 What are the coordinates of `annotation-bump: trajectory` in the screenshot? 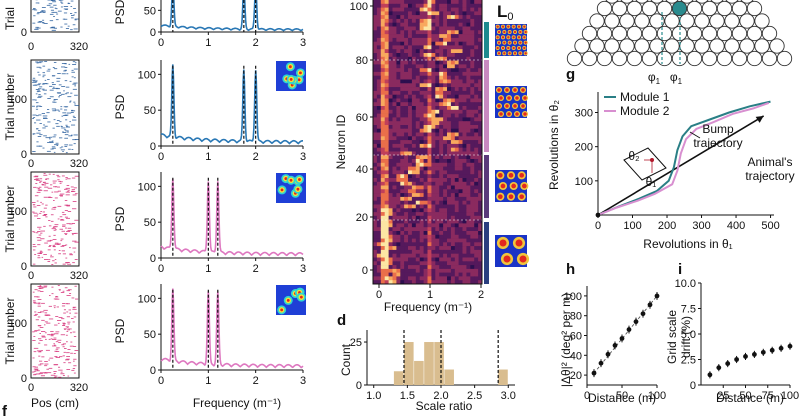 It's located at (717, 143).